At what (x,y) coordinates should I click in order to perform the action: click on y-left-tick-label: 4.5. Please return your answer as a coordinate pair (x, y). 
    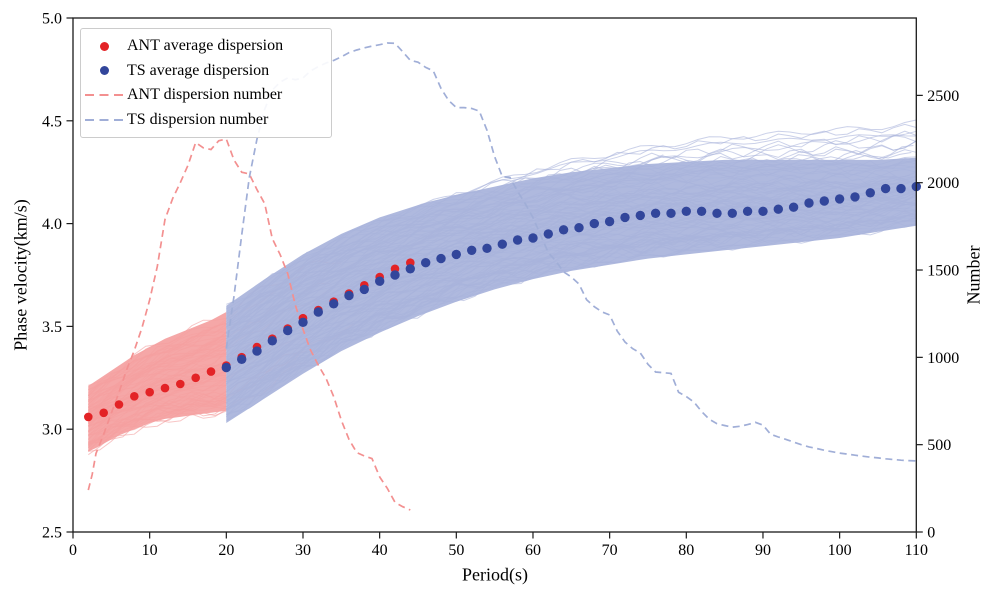
    Looking at the image, I should click on (52, 121).